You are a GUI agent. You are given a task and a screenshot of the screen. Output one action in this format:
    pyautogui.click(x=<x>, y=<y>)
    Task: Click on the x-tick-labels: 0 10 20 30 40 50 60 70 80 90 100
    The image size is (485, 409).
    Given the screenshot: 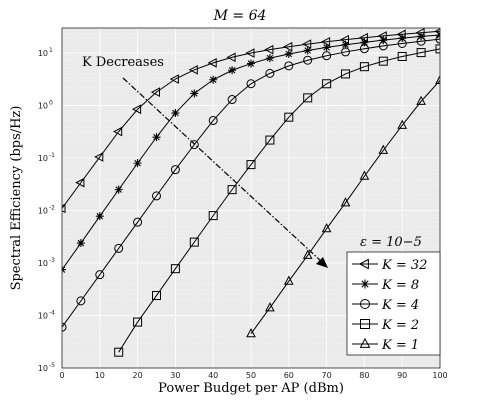 What is the action you would take?
    pyautogui.click(x=253, y=375)
    